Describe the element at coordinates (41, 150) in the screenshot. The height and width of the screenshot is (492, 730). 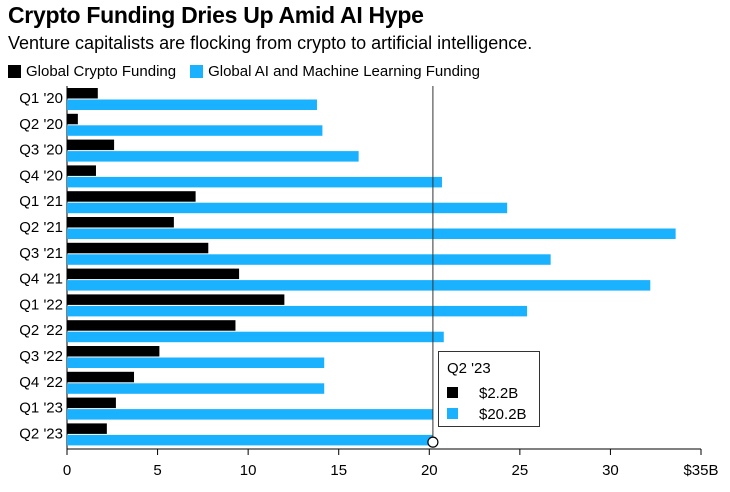
I see `category-label: Q3 '20` at that location.